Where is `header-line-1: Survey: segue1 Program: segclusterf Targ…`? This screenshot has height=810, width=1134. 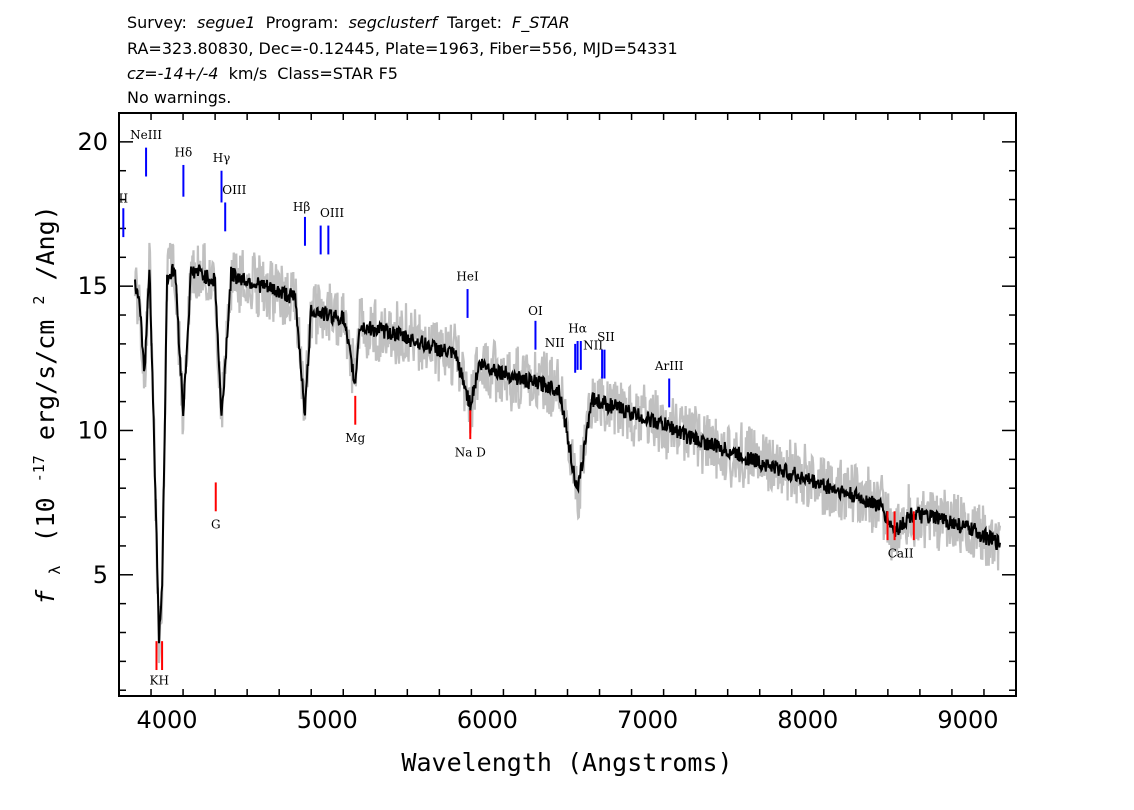 header-line-1: Survey: segue1 Program: segclusterf Targ… is located at coordinates (348, 23).